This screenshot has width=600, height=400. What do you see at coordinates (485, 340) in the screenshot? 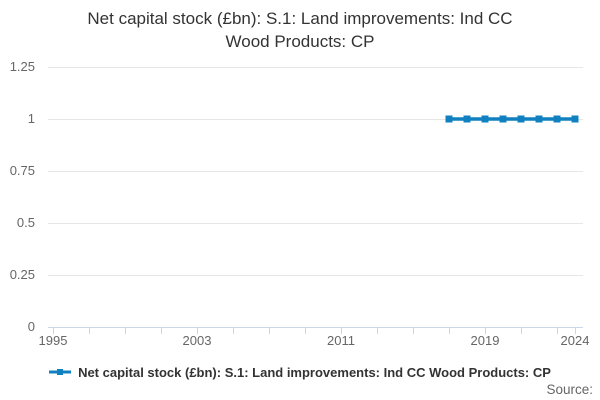
I see `x-tick-label: 2019` at bounding box center [485, 340].